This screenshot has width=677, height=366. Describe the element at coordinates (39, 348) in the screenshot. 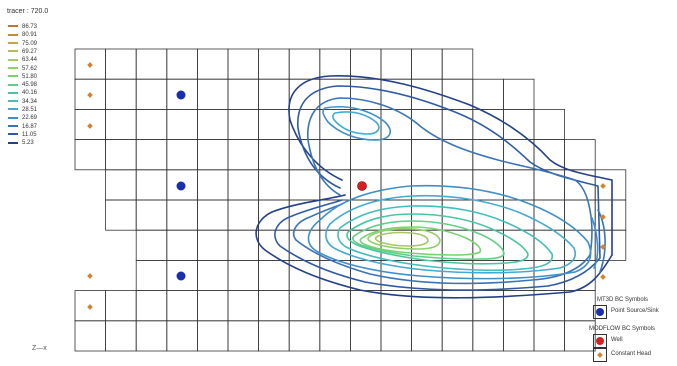

I see `axis-indicator: Z—x` at that location.